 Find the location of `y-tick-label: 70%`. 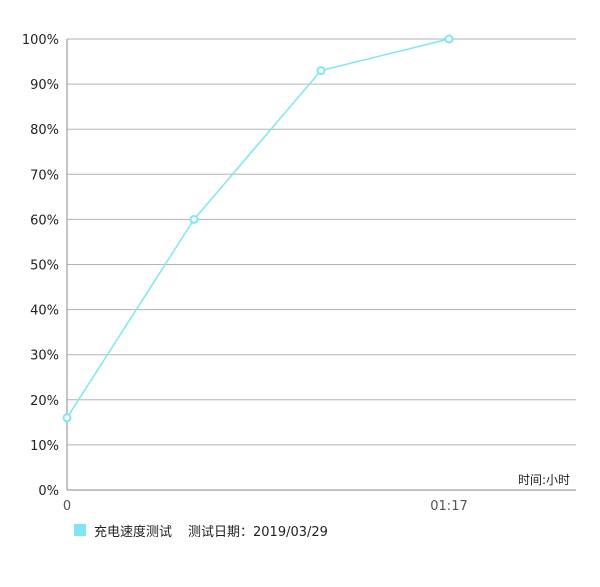

y-tick-label: 70% is located at coordinates (44, 175).